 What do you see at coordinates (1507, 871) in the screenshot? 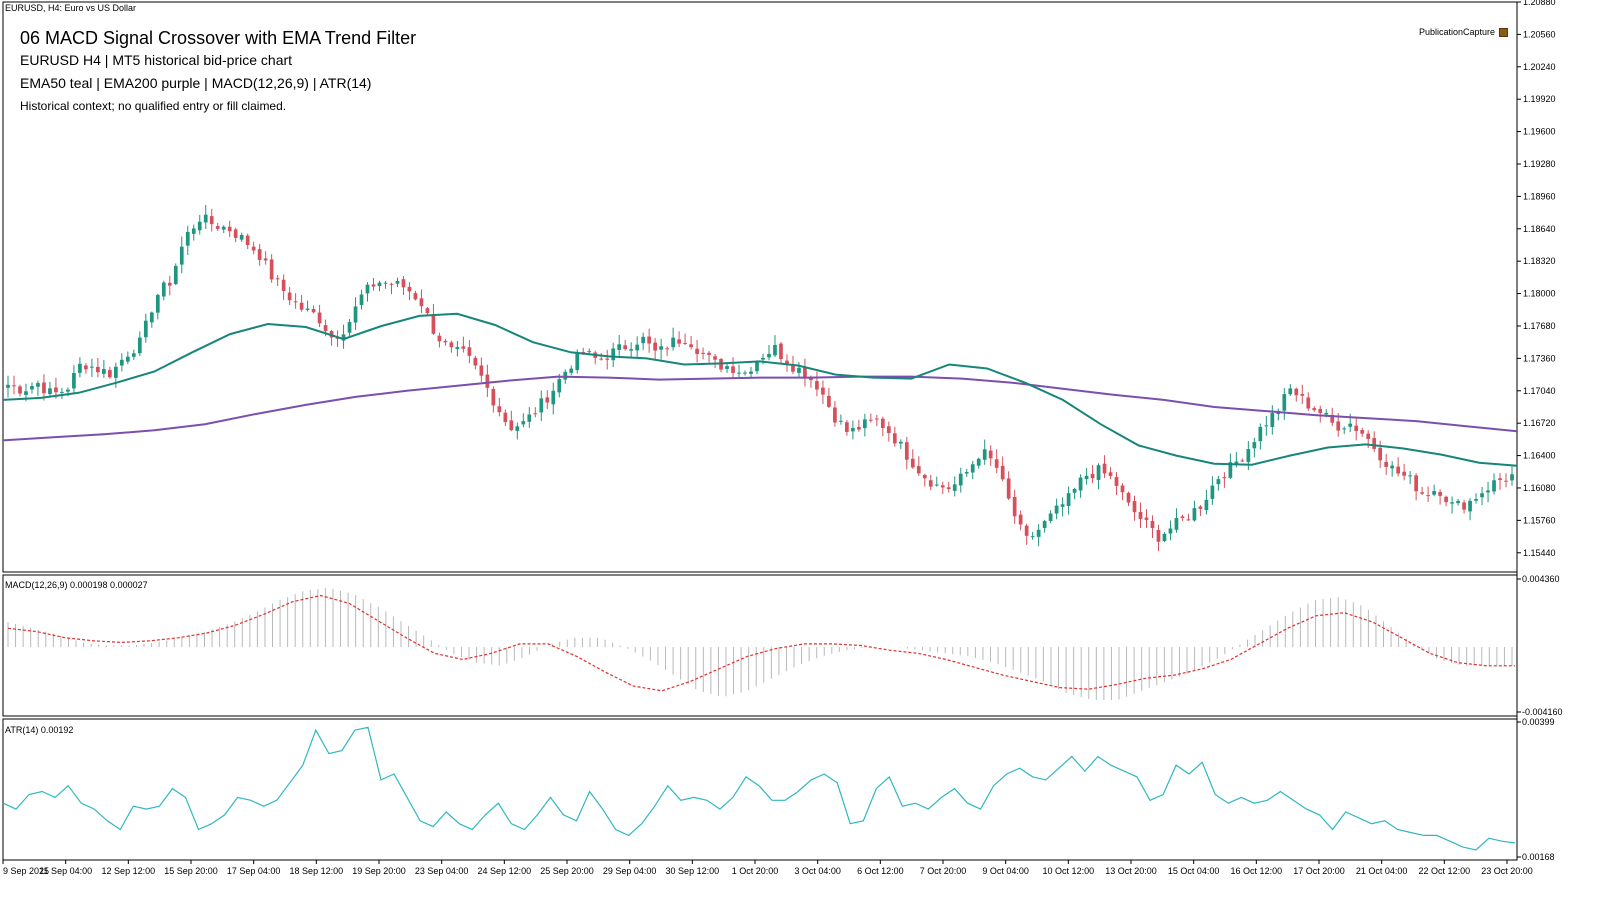
I see `time-tick-label: 23 Oct 20:00` at bounding box center [1507, 871].